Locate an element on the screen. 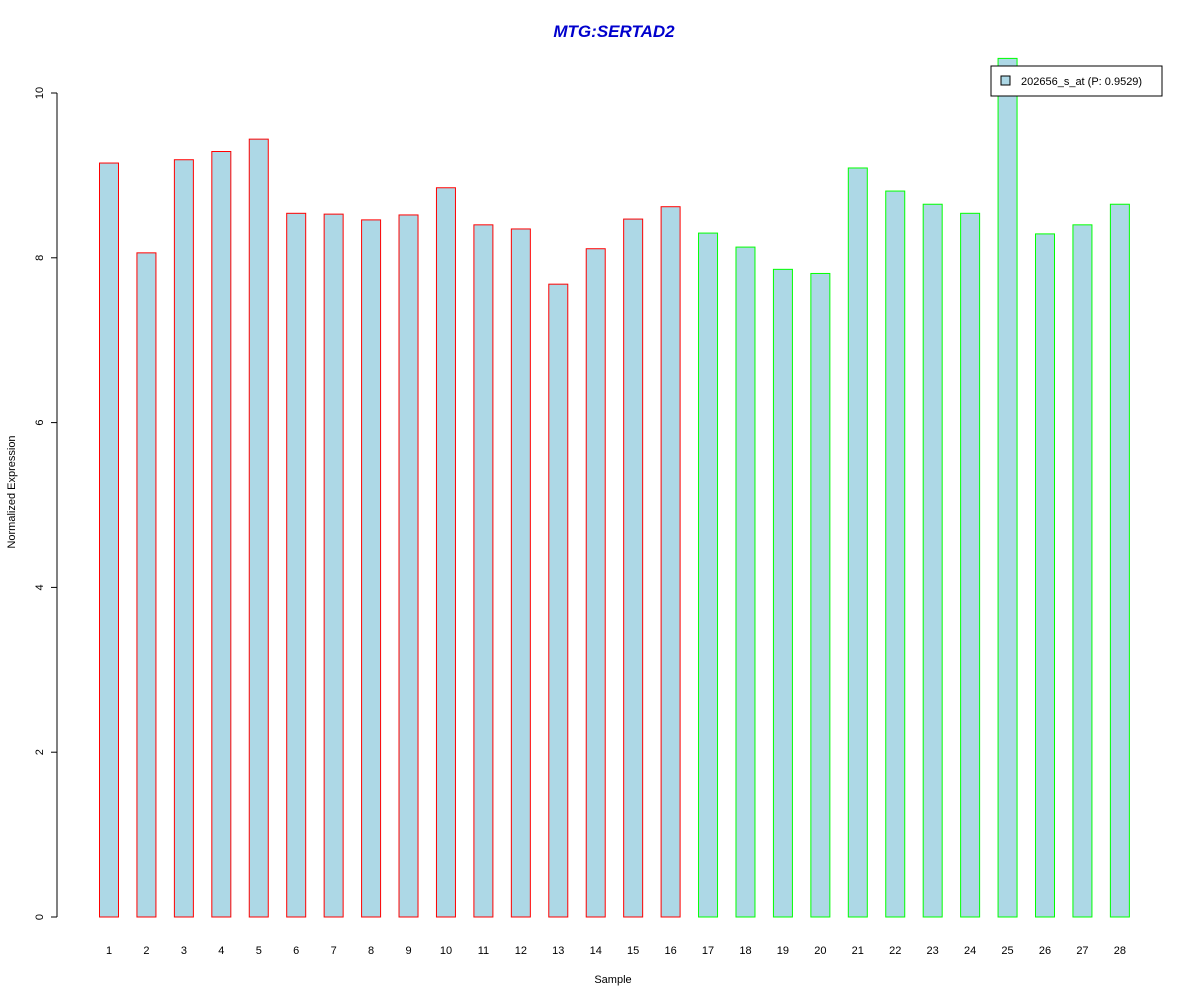  x-tick-label: 9 is located at coordinates (408, 951).